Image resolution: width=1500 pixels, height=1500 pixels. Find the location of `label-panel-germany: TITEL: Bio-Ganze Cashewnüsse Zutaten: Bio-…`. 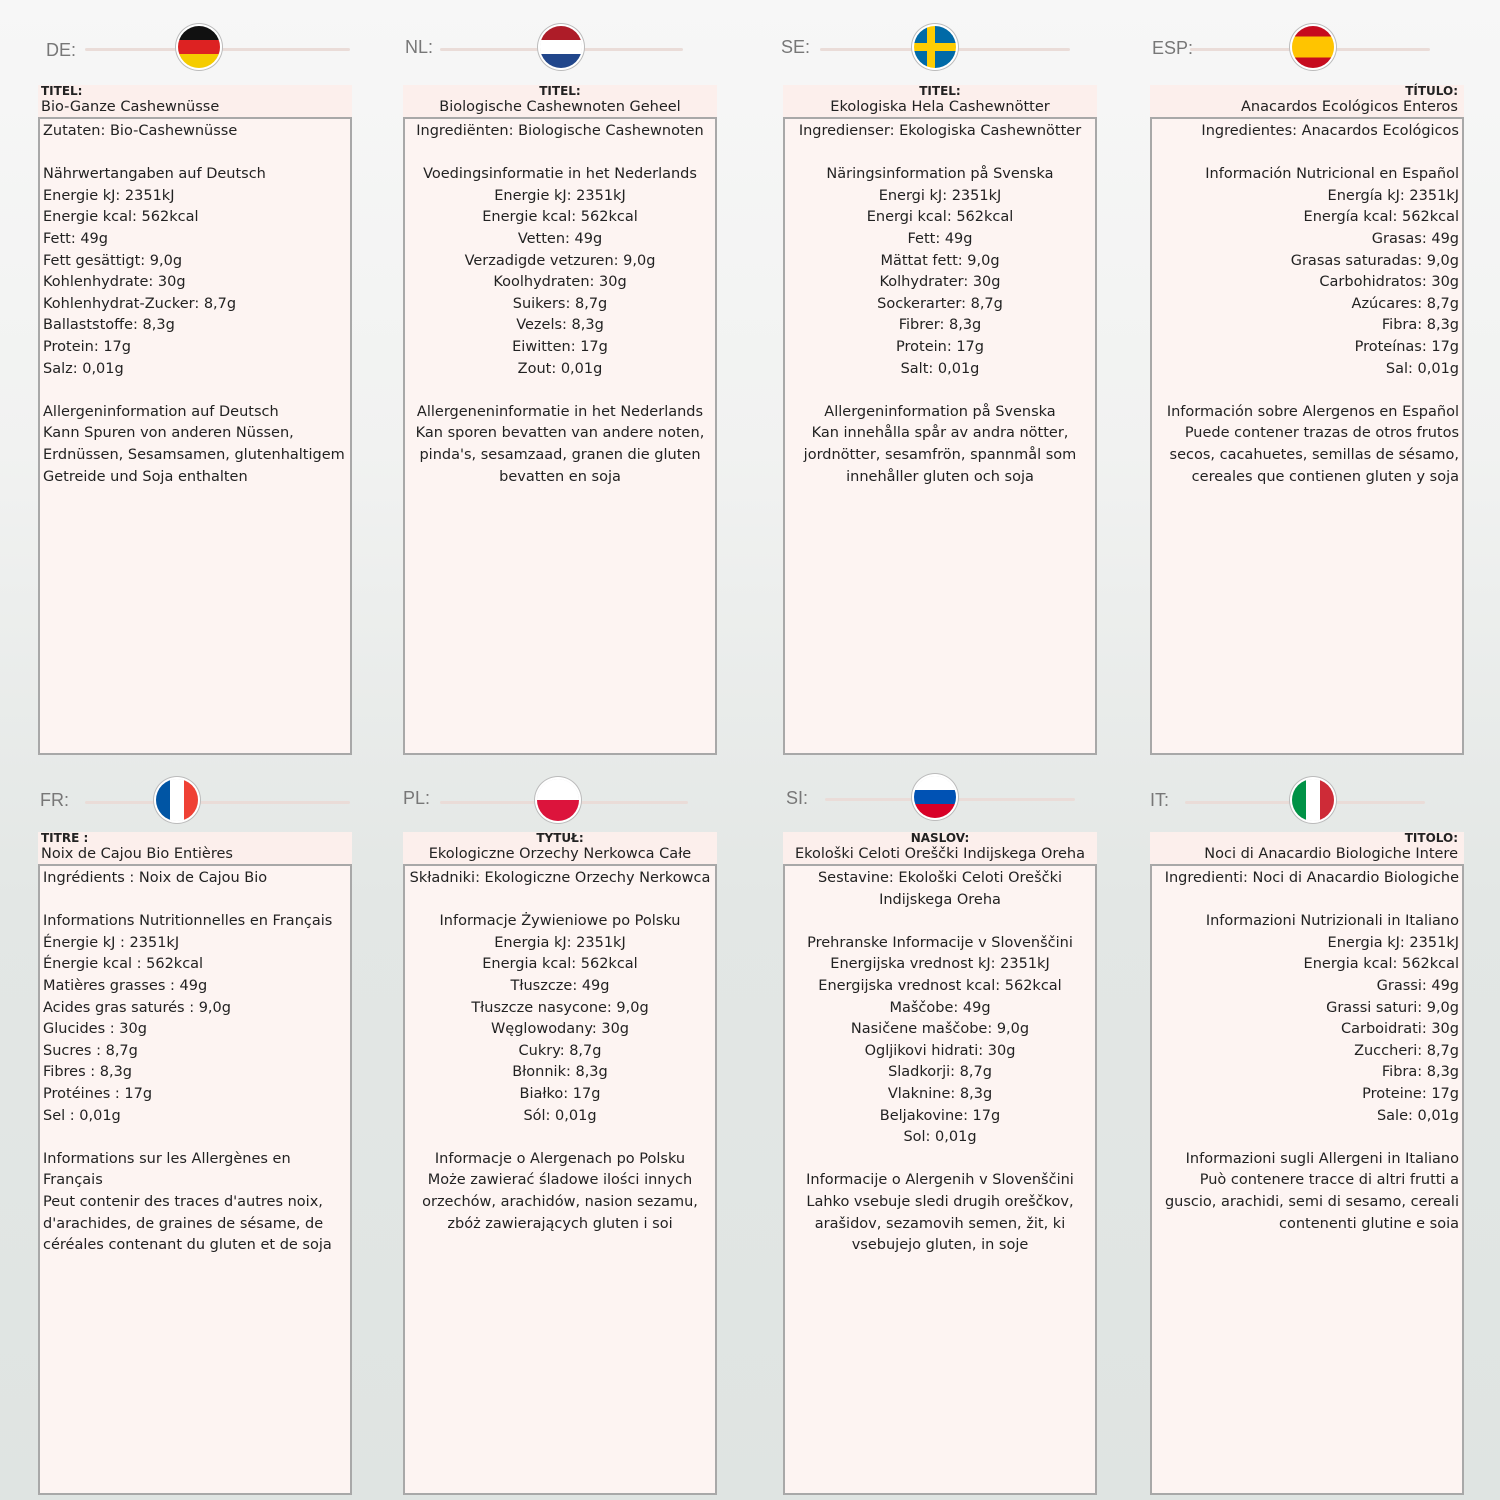

label-panel-germany: TITEL: Bio-Ganze Cashewnüsse Zutaten: Bio-… is located at coordinates (195, 420).